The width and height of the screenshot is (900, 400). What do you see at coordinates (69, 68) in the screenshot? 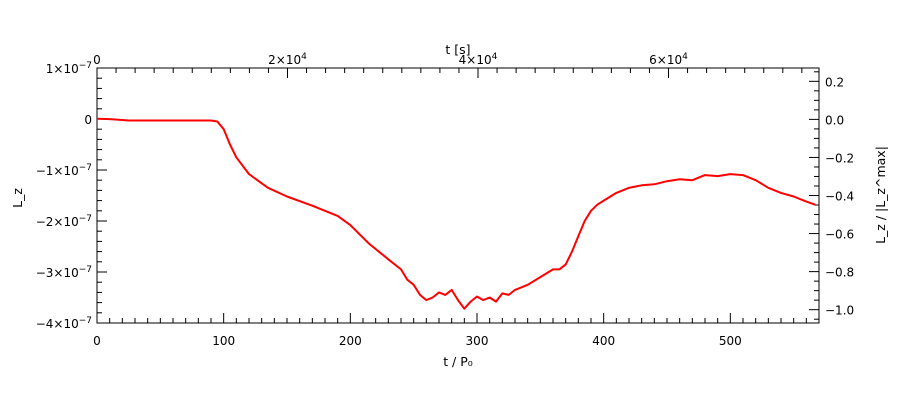
I see `y-tick-label: 1×10⁻⁷` at bounding box center [69, 68].